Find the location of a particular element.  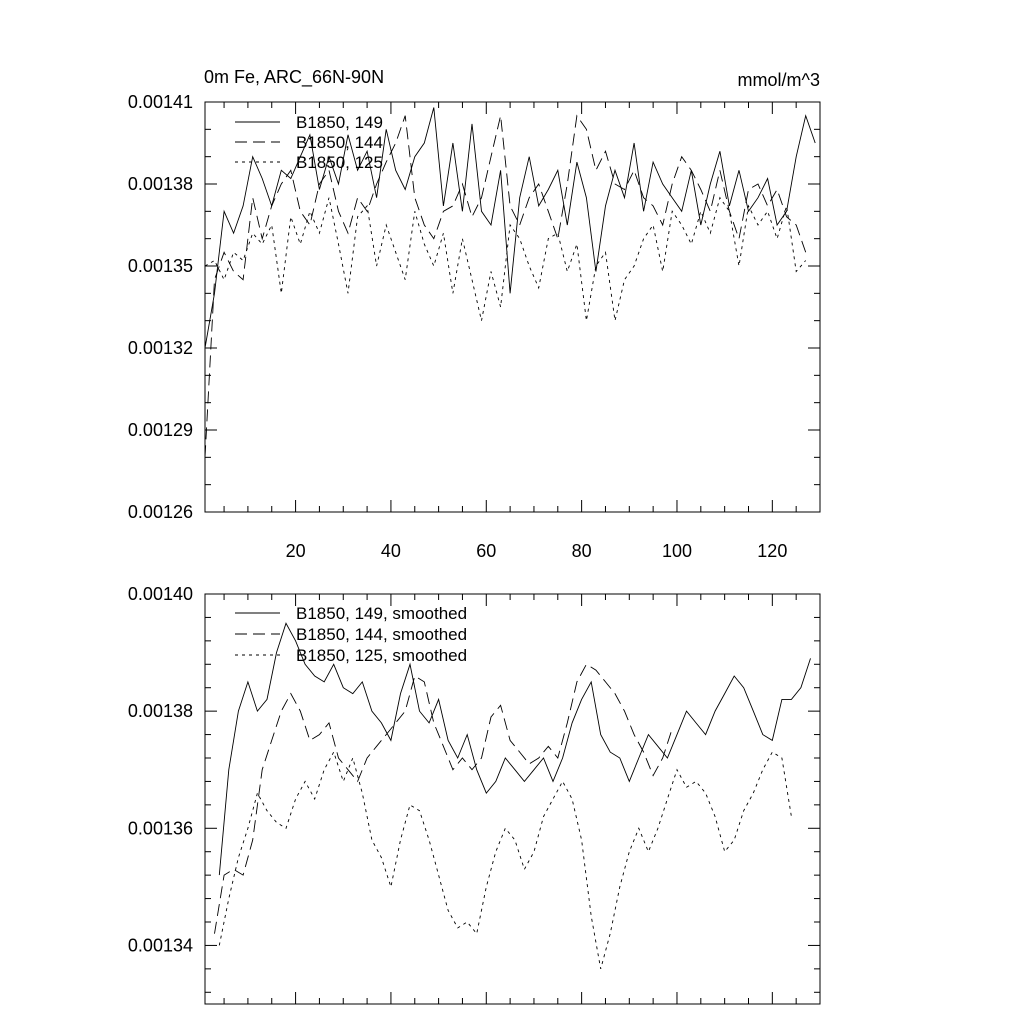

top-x-tick-labels: 20 40 60 80 100 120 is located at coordinates (537, 551).